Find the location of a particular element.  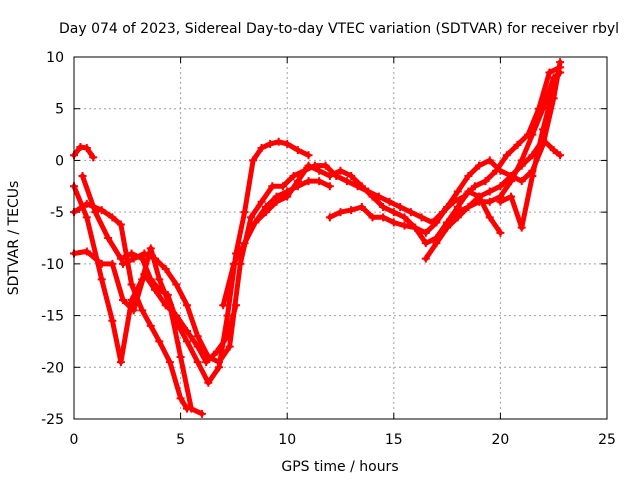

x-tick-label: 5 is located at coordinates (180, 440).